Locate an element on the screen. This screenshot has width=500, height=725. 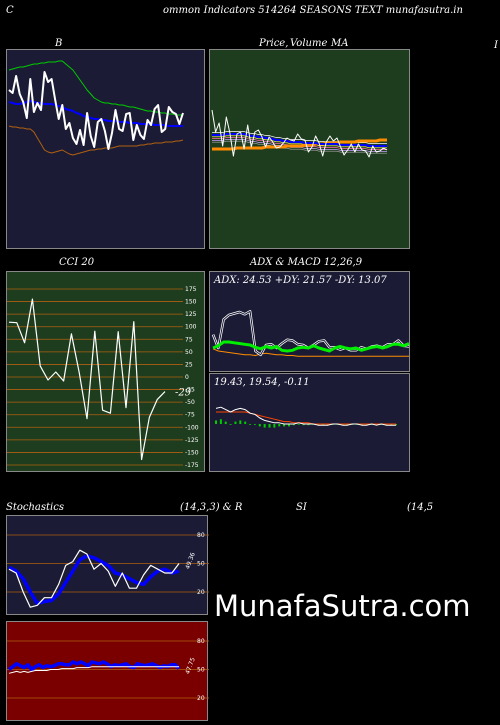
cci-tick-label: 25 is located at coordinates (189, 364).